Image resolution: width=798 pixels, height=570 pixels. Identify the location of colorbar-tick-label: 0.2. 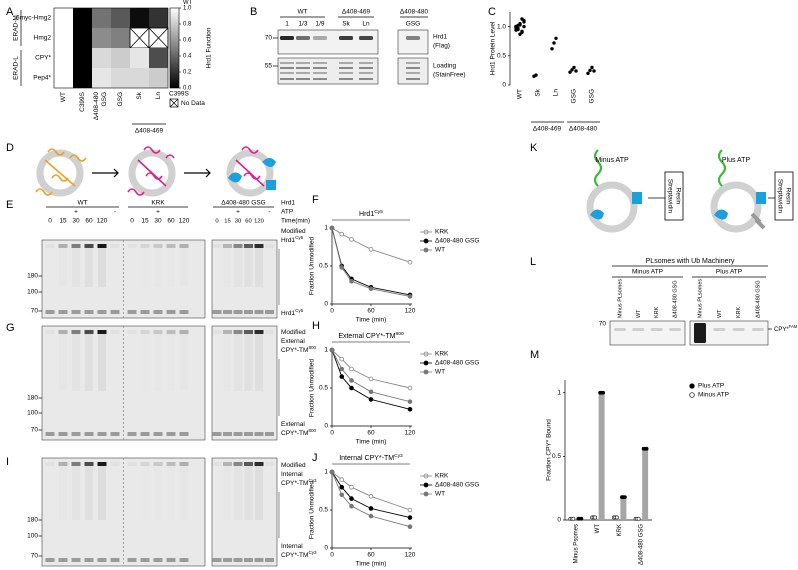
(187, 73).